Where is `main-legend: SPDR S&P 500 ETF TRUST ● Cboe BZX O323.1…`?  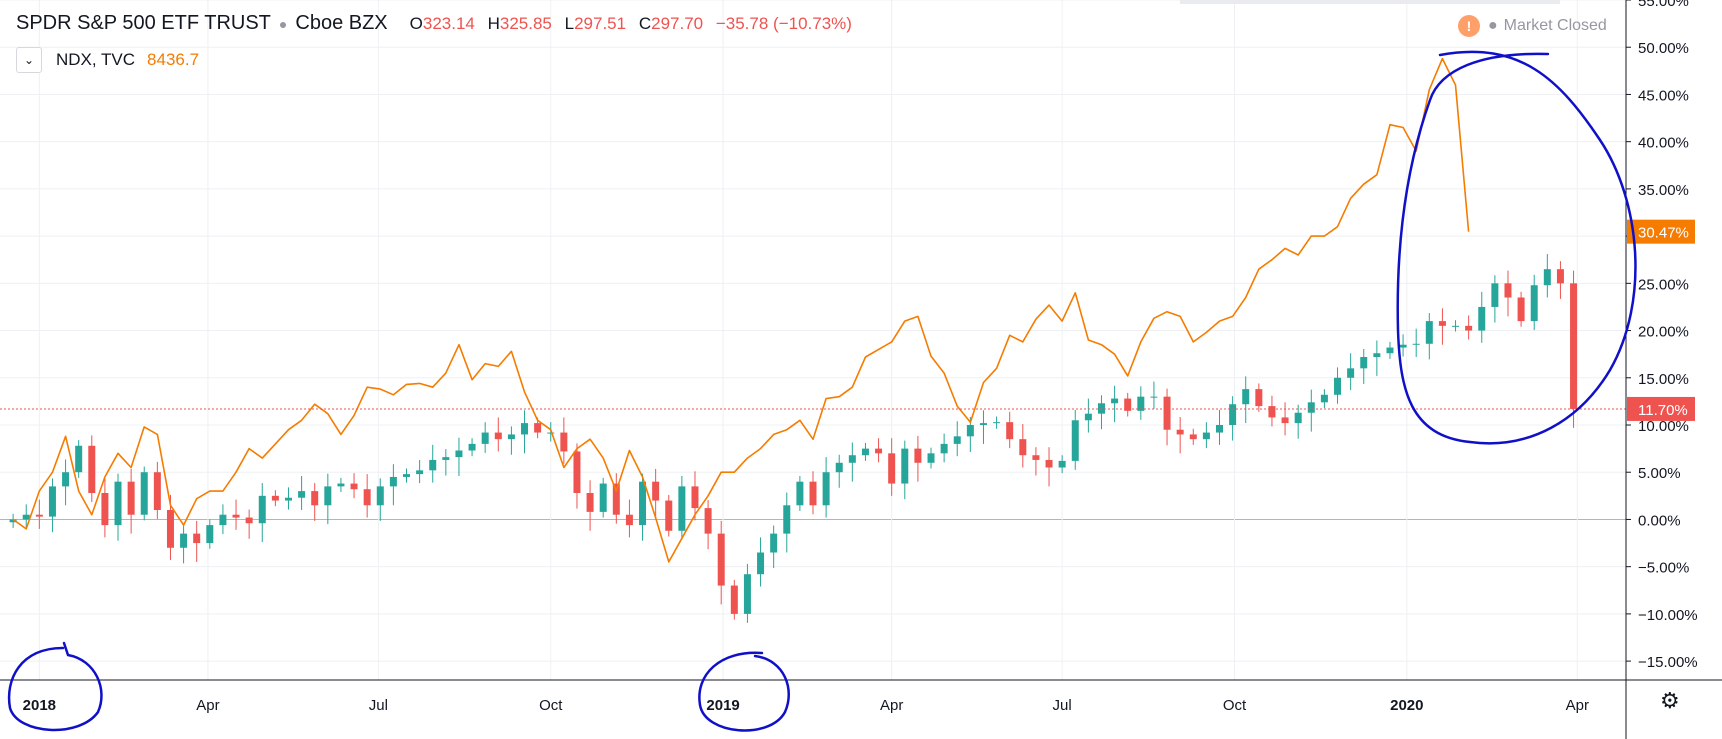 main-legend: SPDR S&P 500 ETF TRUST ● Cboe BZX O323.1… is located at coordinates (434, 23).